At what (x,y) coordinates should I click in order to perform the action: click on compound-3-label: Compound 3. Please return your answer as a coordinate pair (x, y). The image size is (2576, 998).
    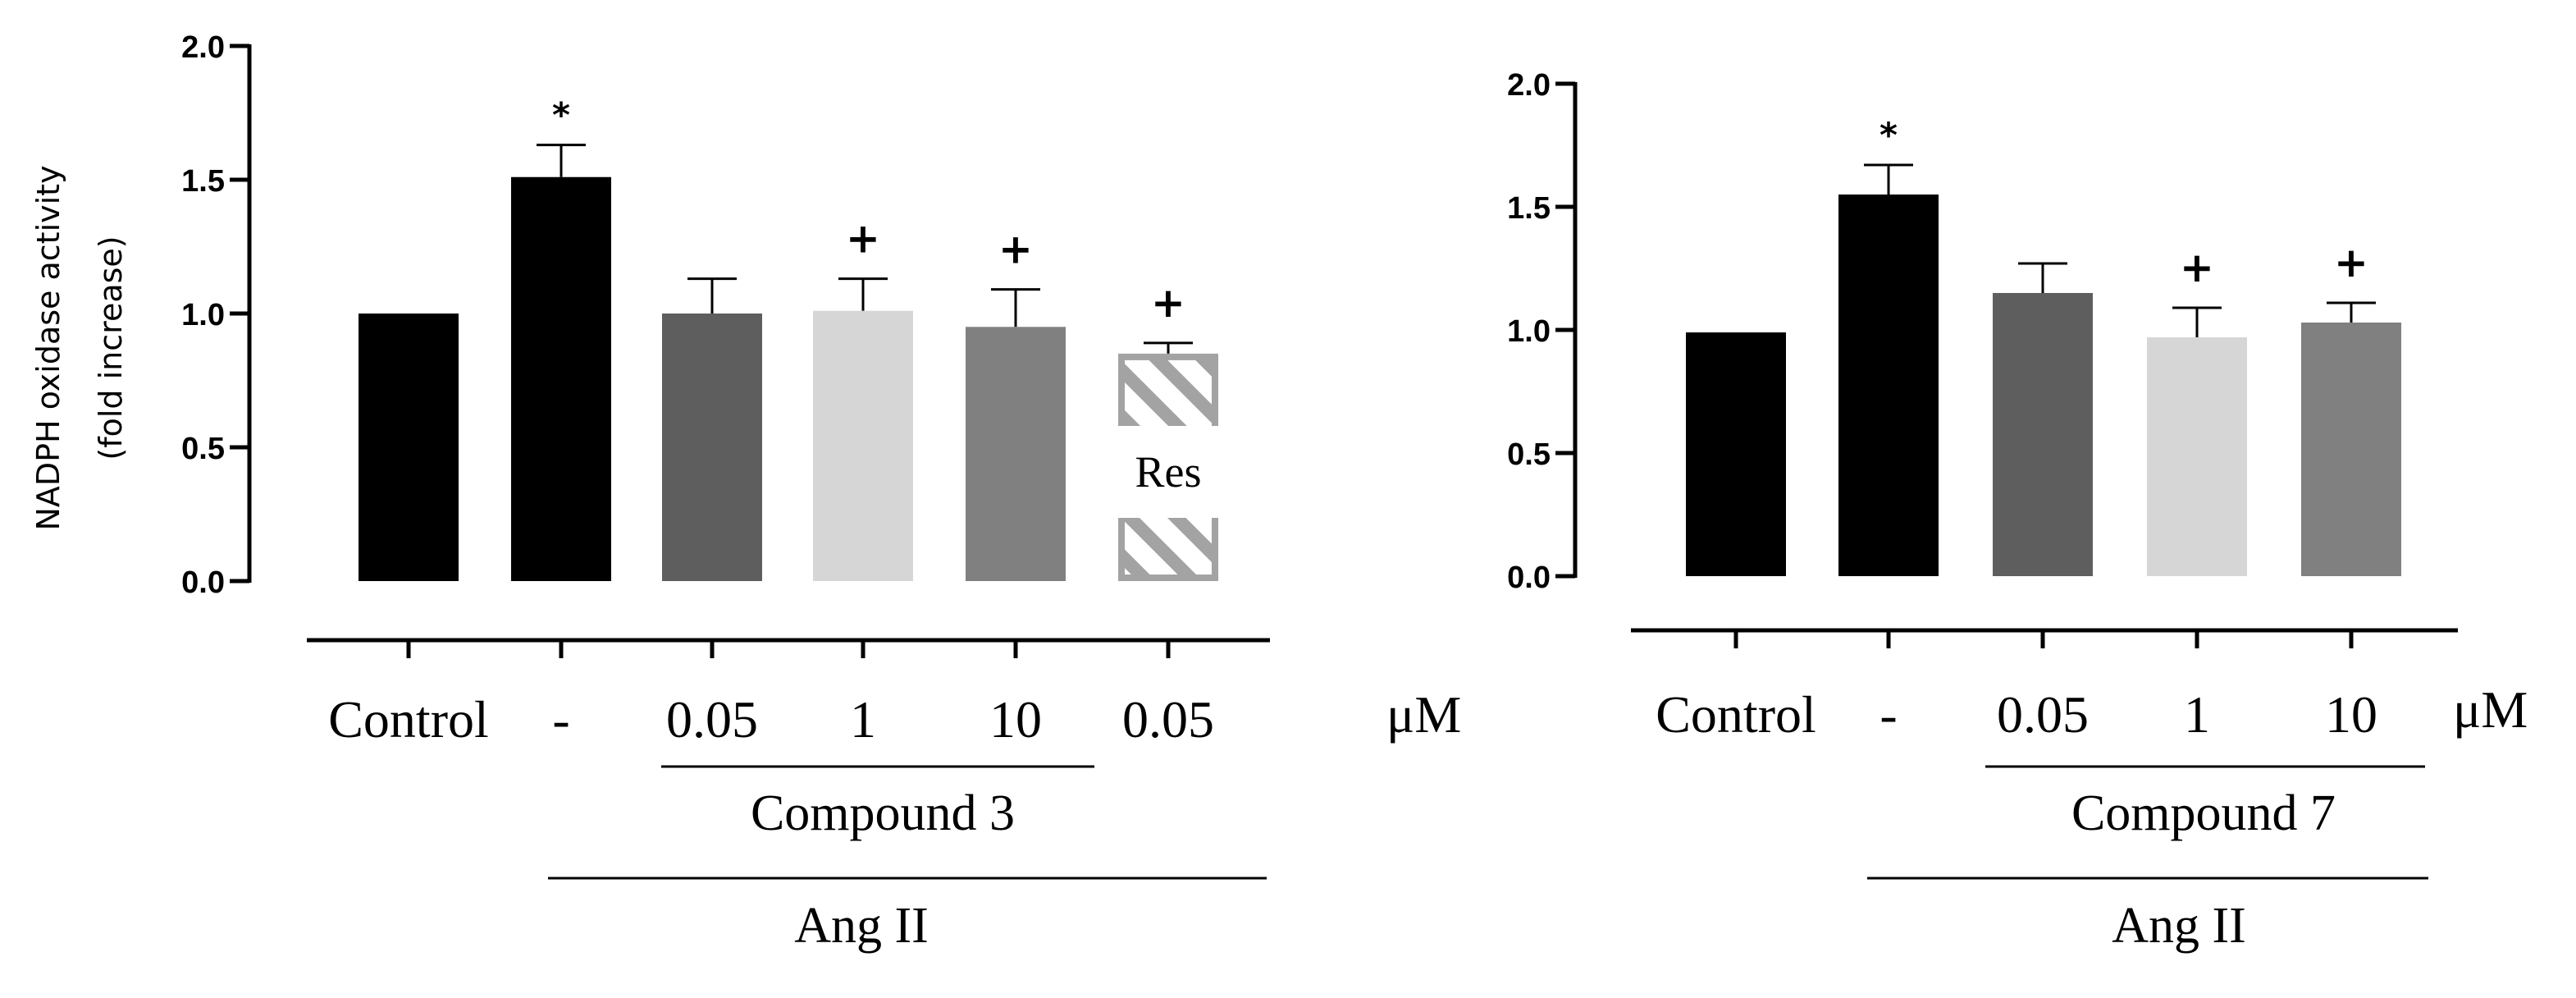
    Looking at the image, I should click on (883, 813).